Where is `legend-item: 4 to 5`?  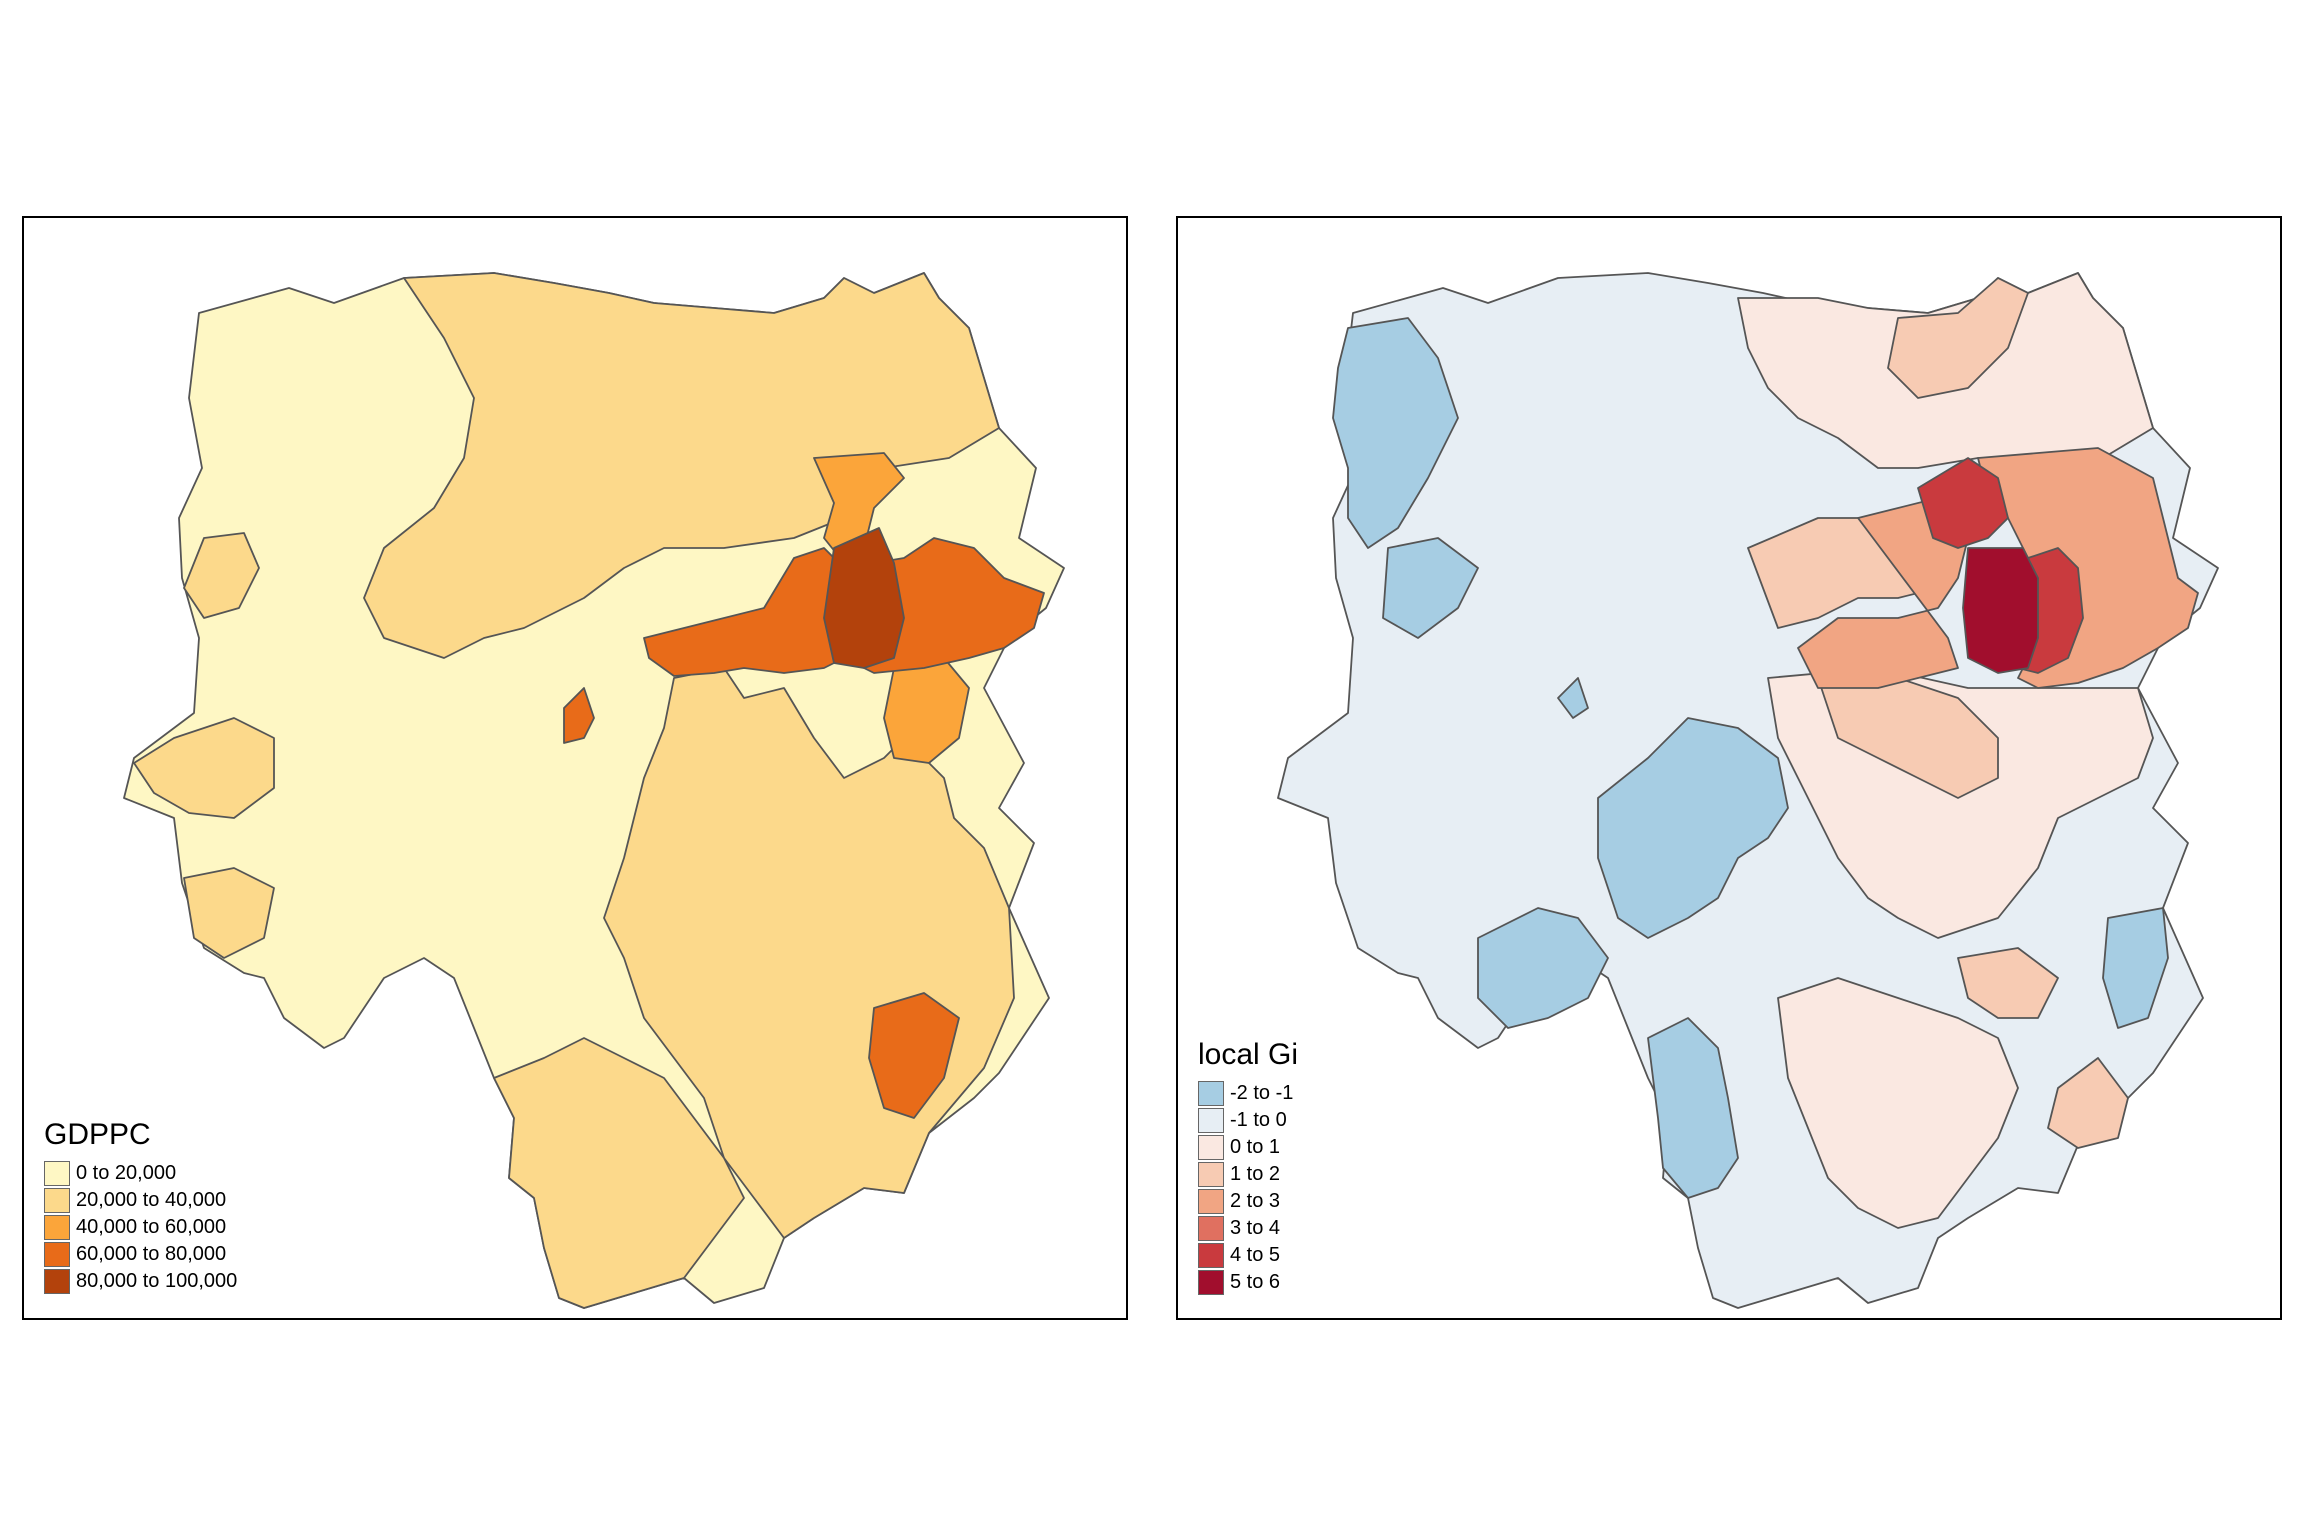
legend-item: 4 to 5 is located at coordinates (1248, 1255).